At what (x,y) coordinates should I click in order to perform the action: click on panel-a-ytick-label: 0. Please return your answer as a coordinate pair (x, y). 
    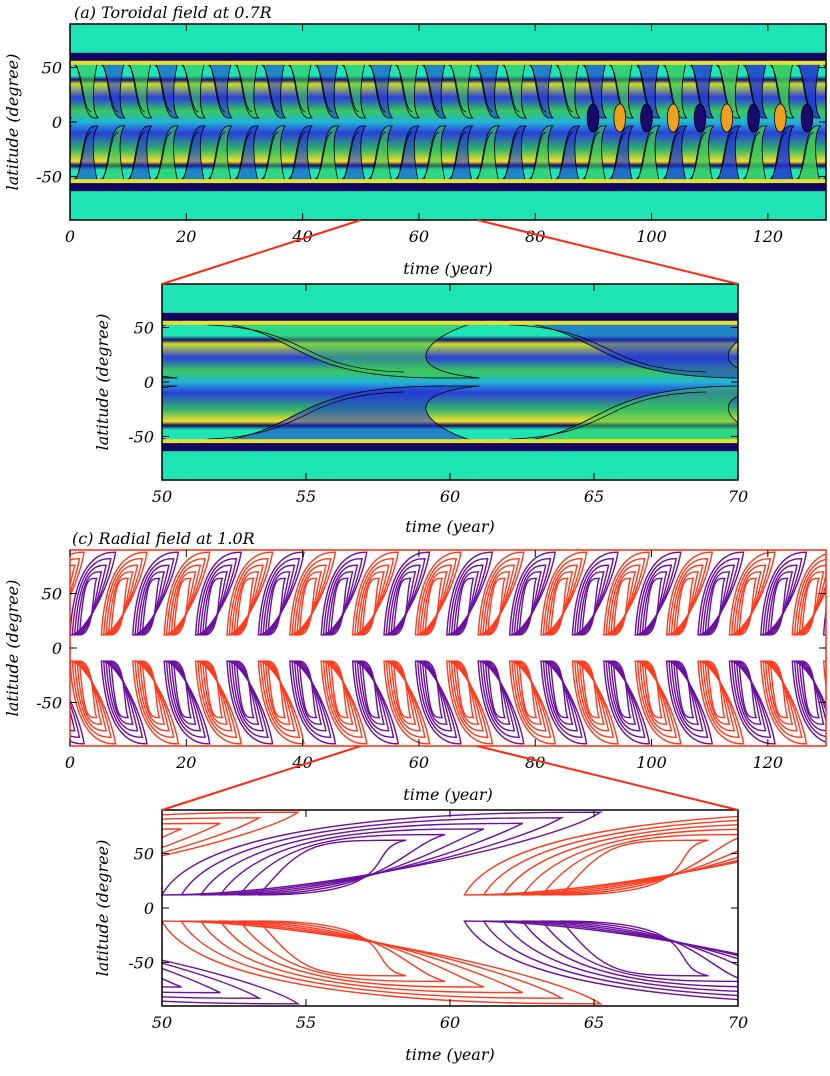
    Looking at the image, I should click on (57, 122).